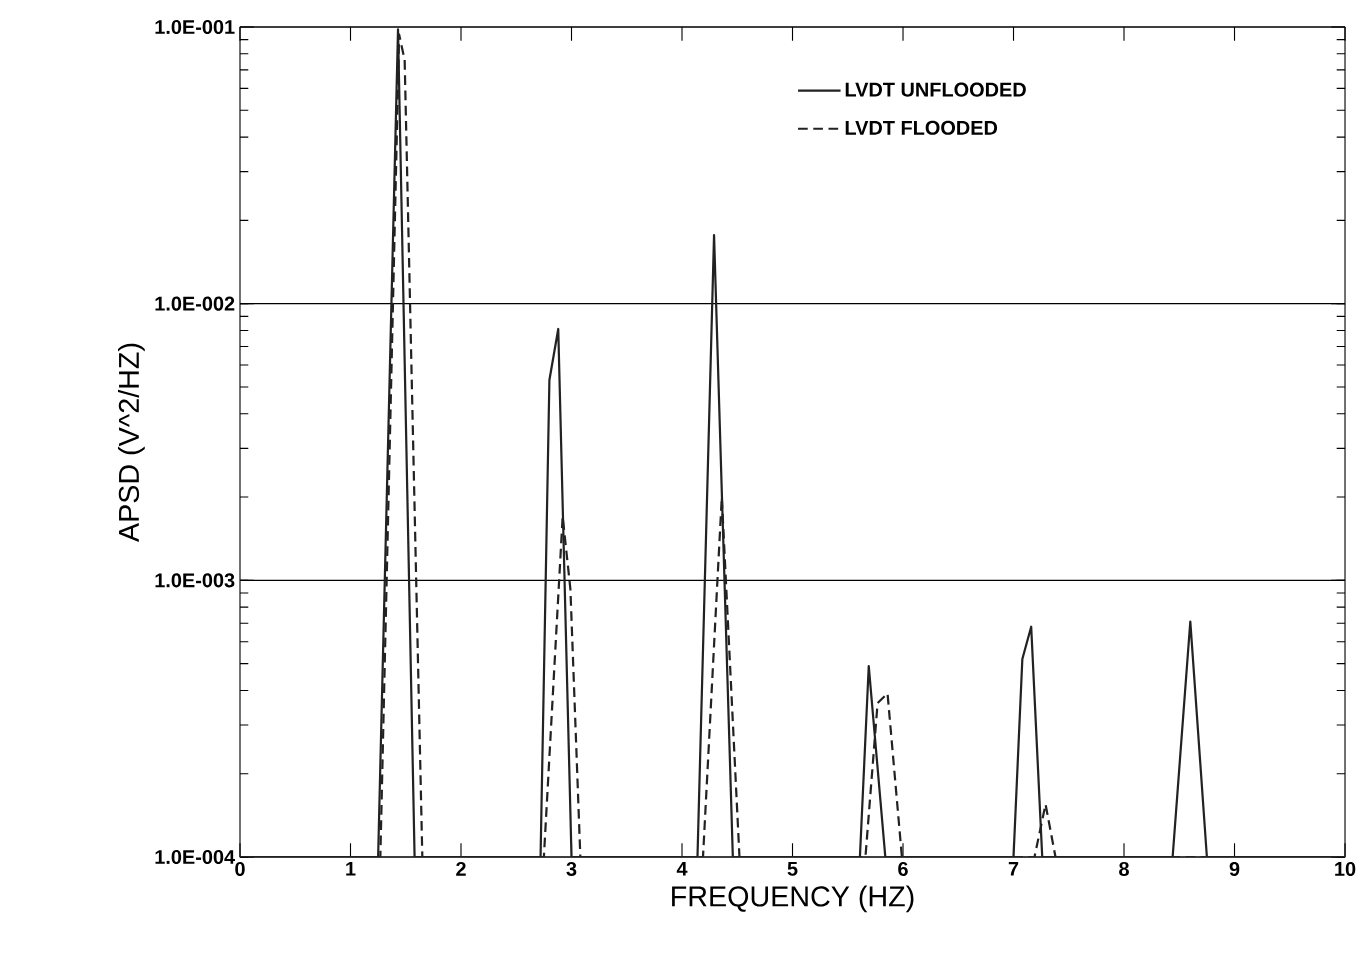 This screenshot has height=956, width=1370. Describe the element at coordinates (351, 868) in the screenshot. I see `x-tick-label: 1` at that location.